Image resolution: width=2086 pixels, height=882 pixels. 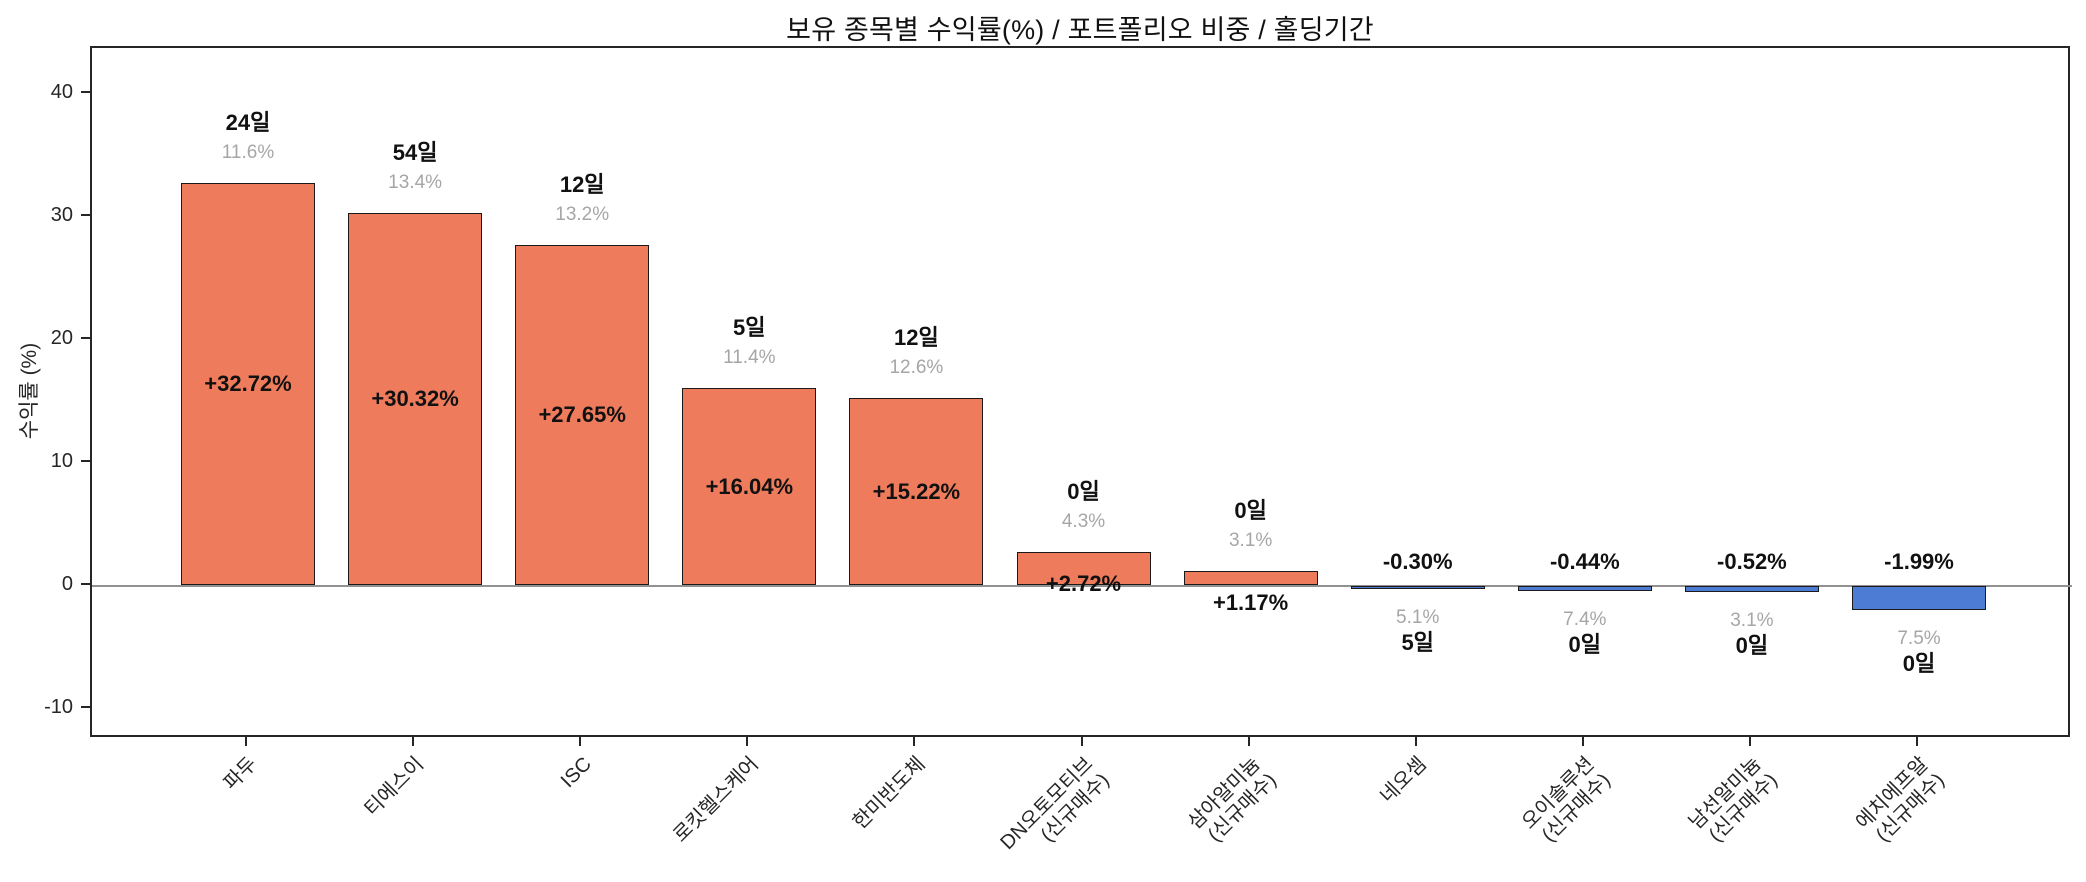 I want to click on portfolio-weight-label: 11.6%, so click(x=248, y=153).